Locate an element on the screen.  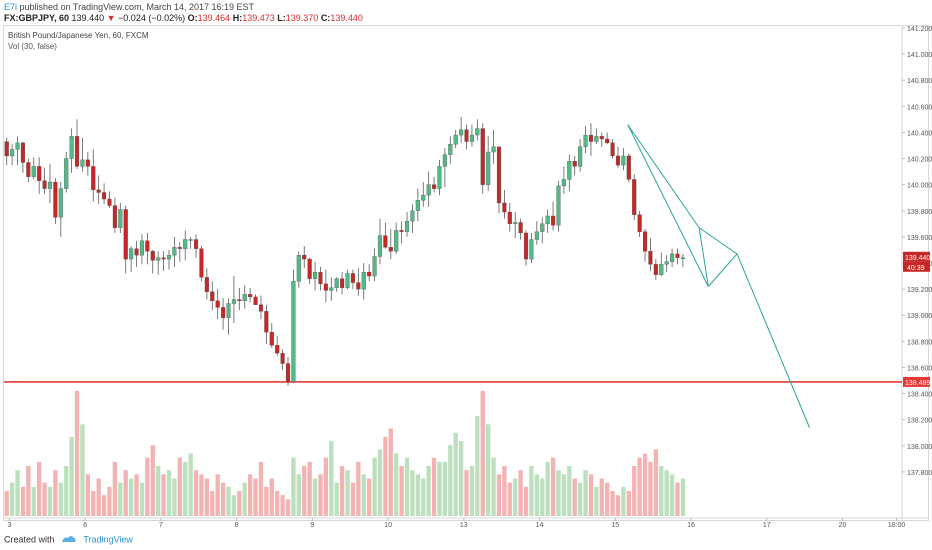
close-label: C: is located at coordinates (325, 18).